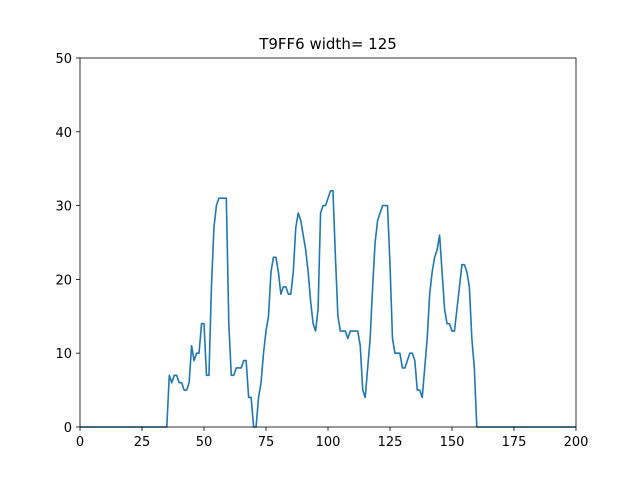 This screenshot has height=480, width=640. What do you see at coordinates (576, 442) in the screenshot?
I see `x-tick-label: 200` at bounding box center [576, 442].